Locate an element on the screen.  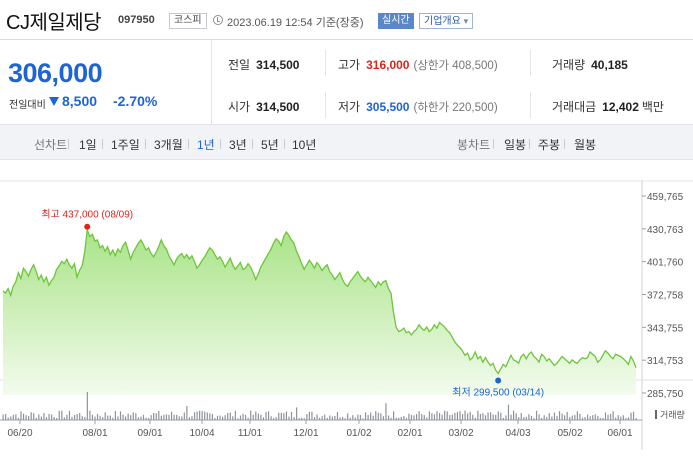
market-badge: 코스피 is located at coordinates (188, 21).